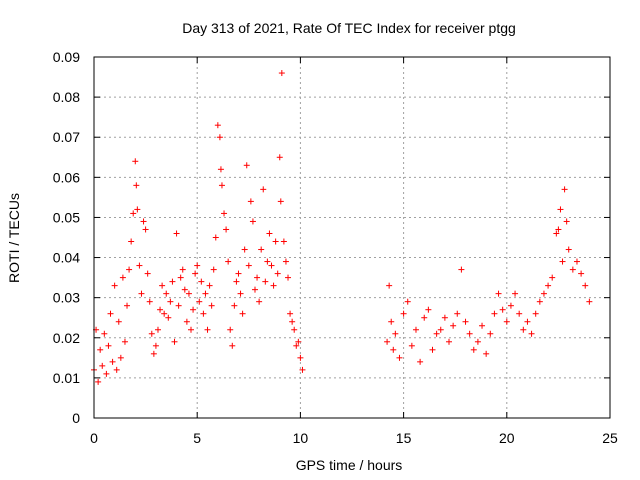  What do you see at coordinates (66, 57) in the screenshot?
I see `y-tick-label: 0.09` at bounding box center [66, 57].